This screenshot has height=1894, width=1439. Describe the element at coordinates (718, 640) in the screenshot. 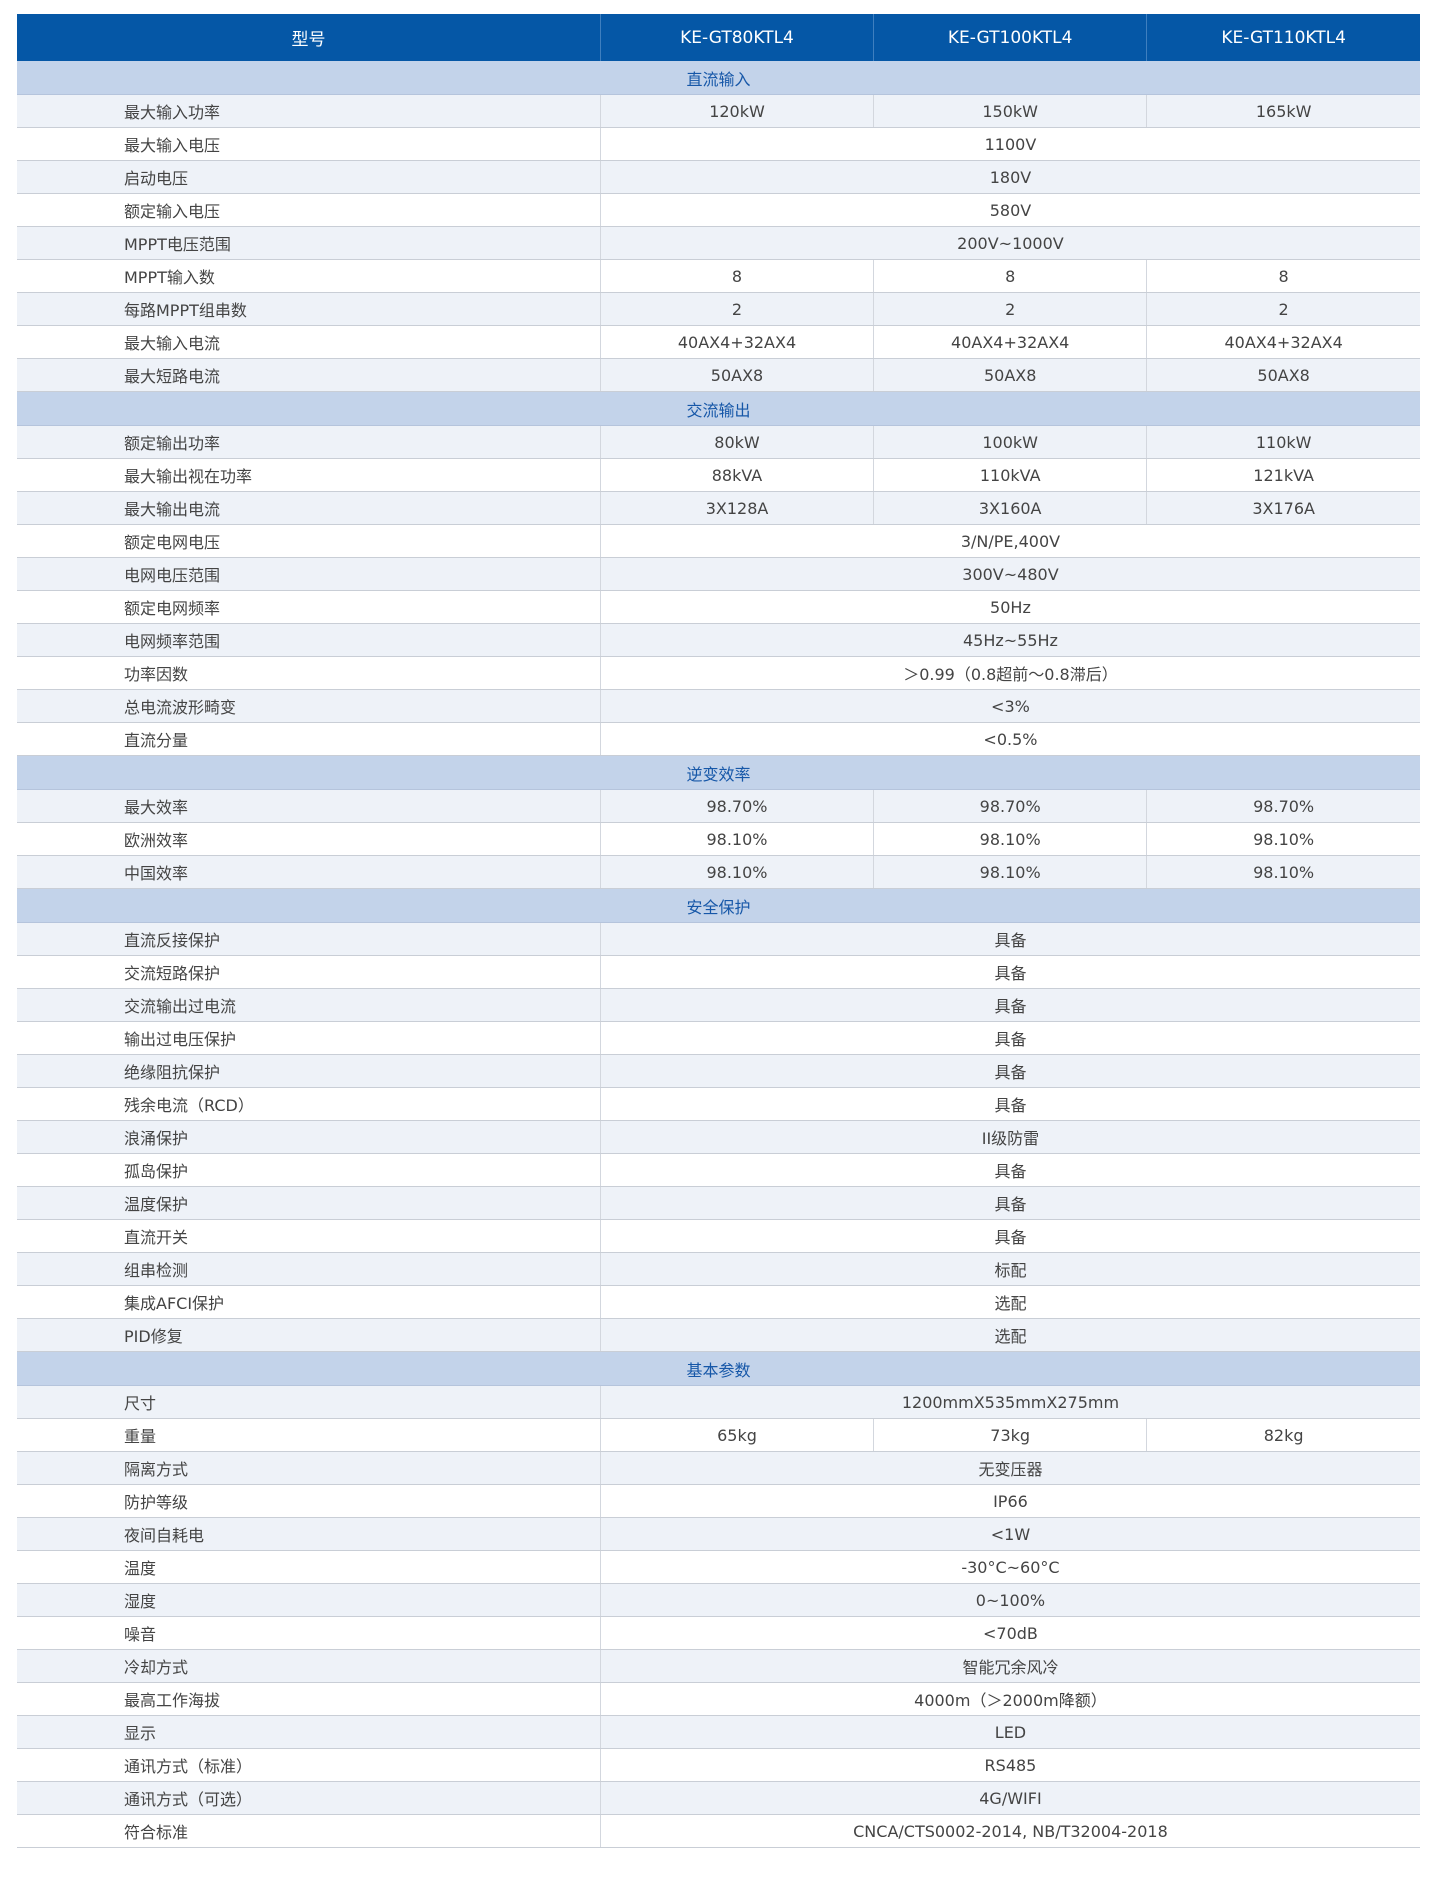

I see `table-row: 电网频率范围 45Hz~55Hz` at that location.